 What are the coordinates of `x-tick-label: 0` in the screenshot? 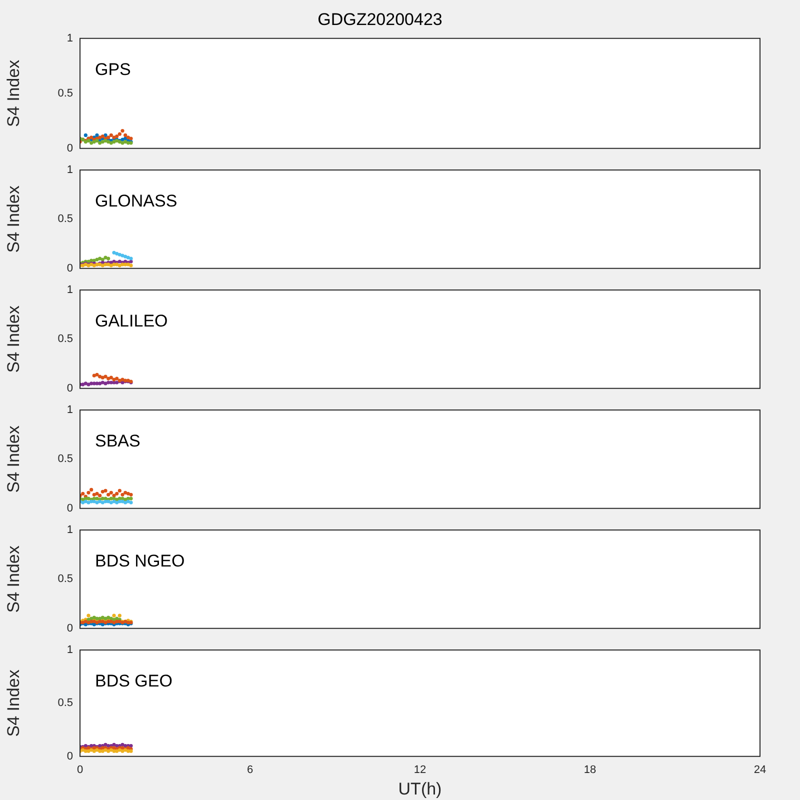 It's located at (80, 770).